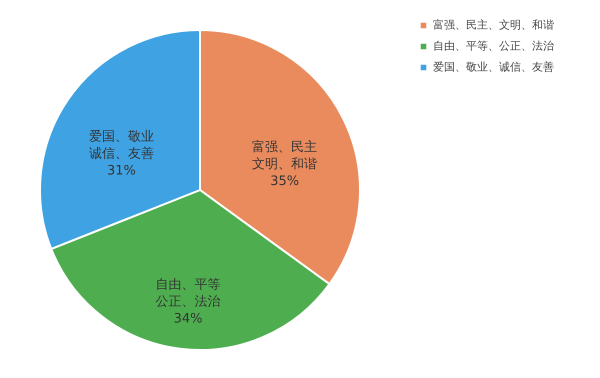 The image size is (600, 378). What do you see at coordinates (188, 284) in the screenshot?
I see `text: 自由、平等` at bounding box center [188, 284].